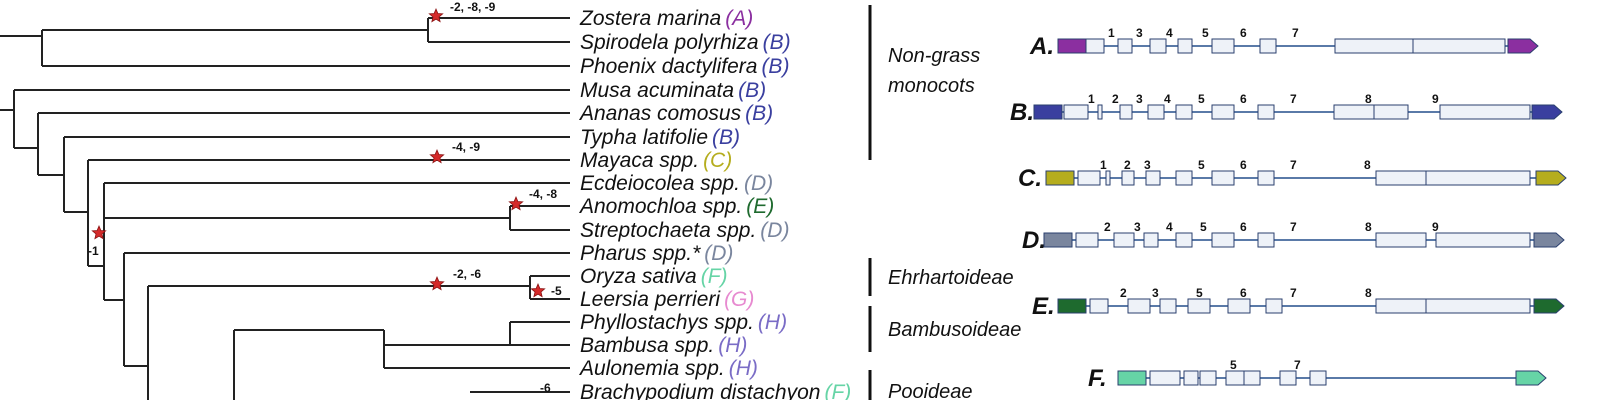 The height and width of the screenshot is (405, 1600). What do you see at coordinates (700, 390) in the screenshot?
I see `taxon-name: Brachypodium distachyon` at bounding box center [700, 390].